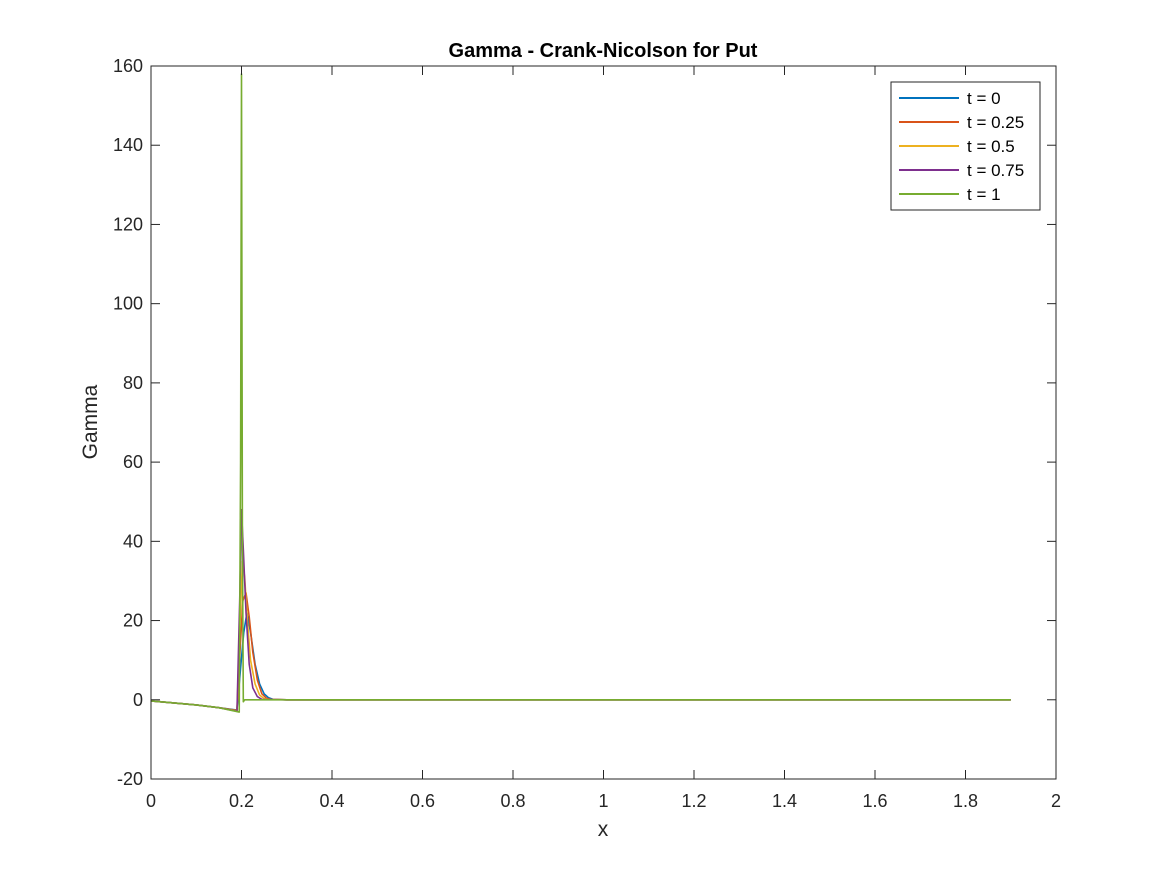  What do you see at coordinates (995, 170) in the screenshot?
I see `legend-label-3: t = 0.75` at bounding box center [995, 170].